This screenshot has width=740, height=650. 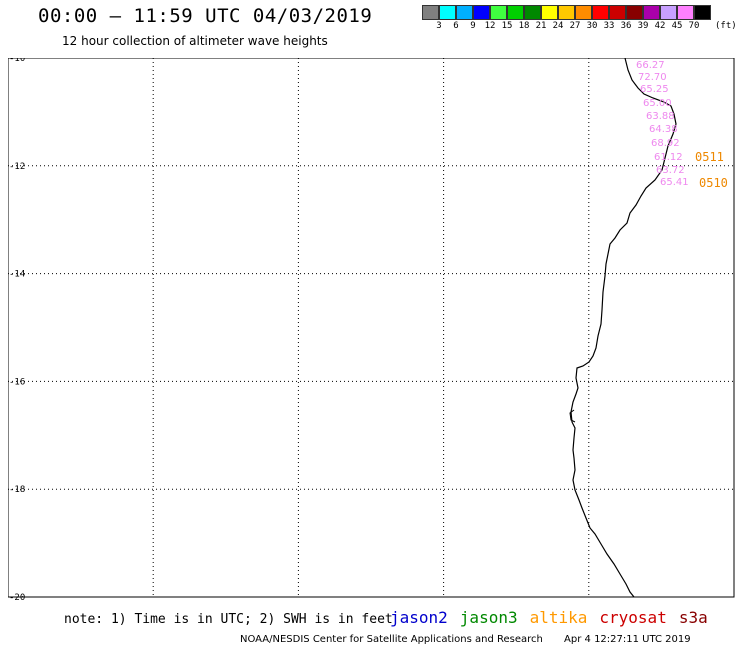 I want to click on satellite-jason3: jason3, so click(x=488, y=617).